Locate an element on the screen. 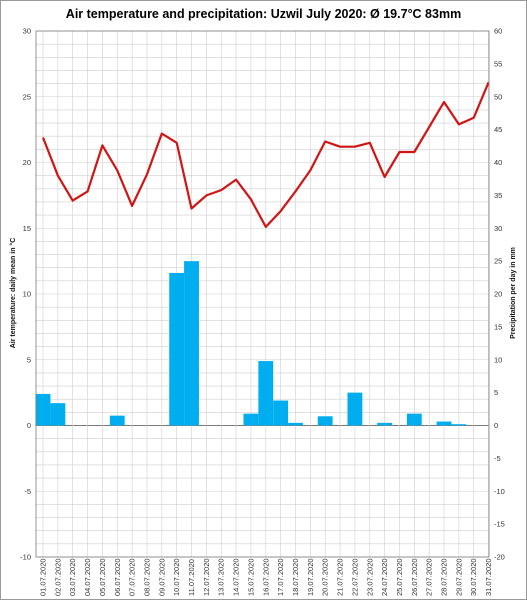  y-tick-label-right: 15 is located at coordinates (498, 326).